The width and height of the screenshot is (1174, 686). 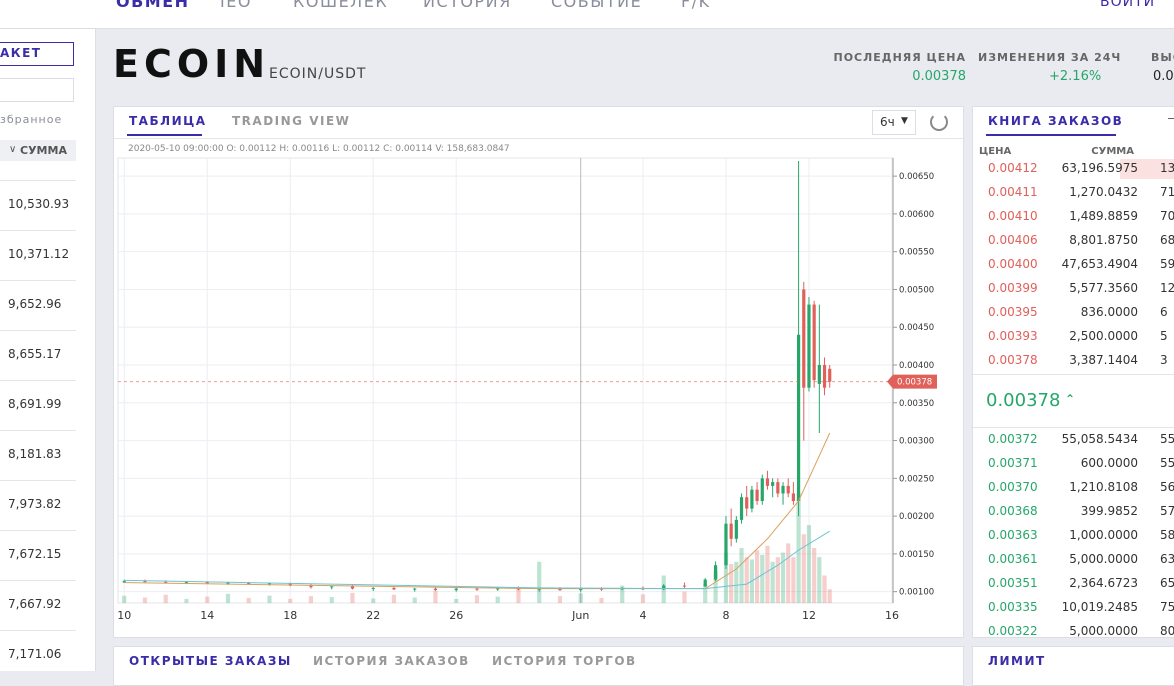 What do you see at coordinates (477, 560) in the screenshot?
I see `moving-average` at bounding box center [477, 560].